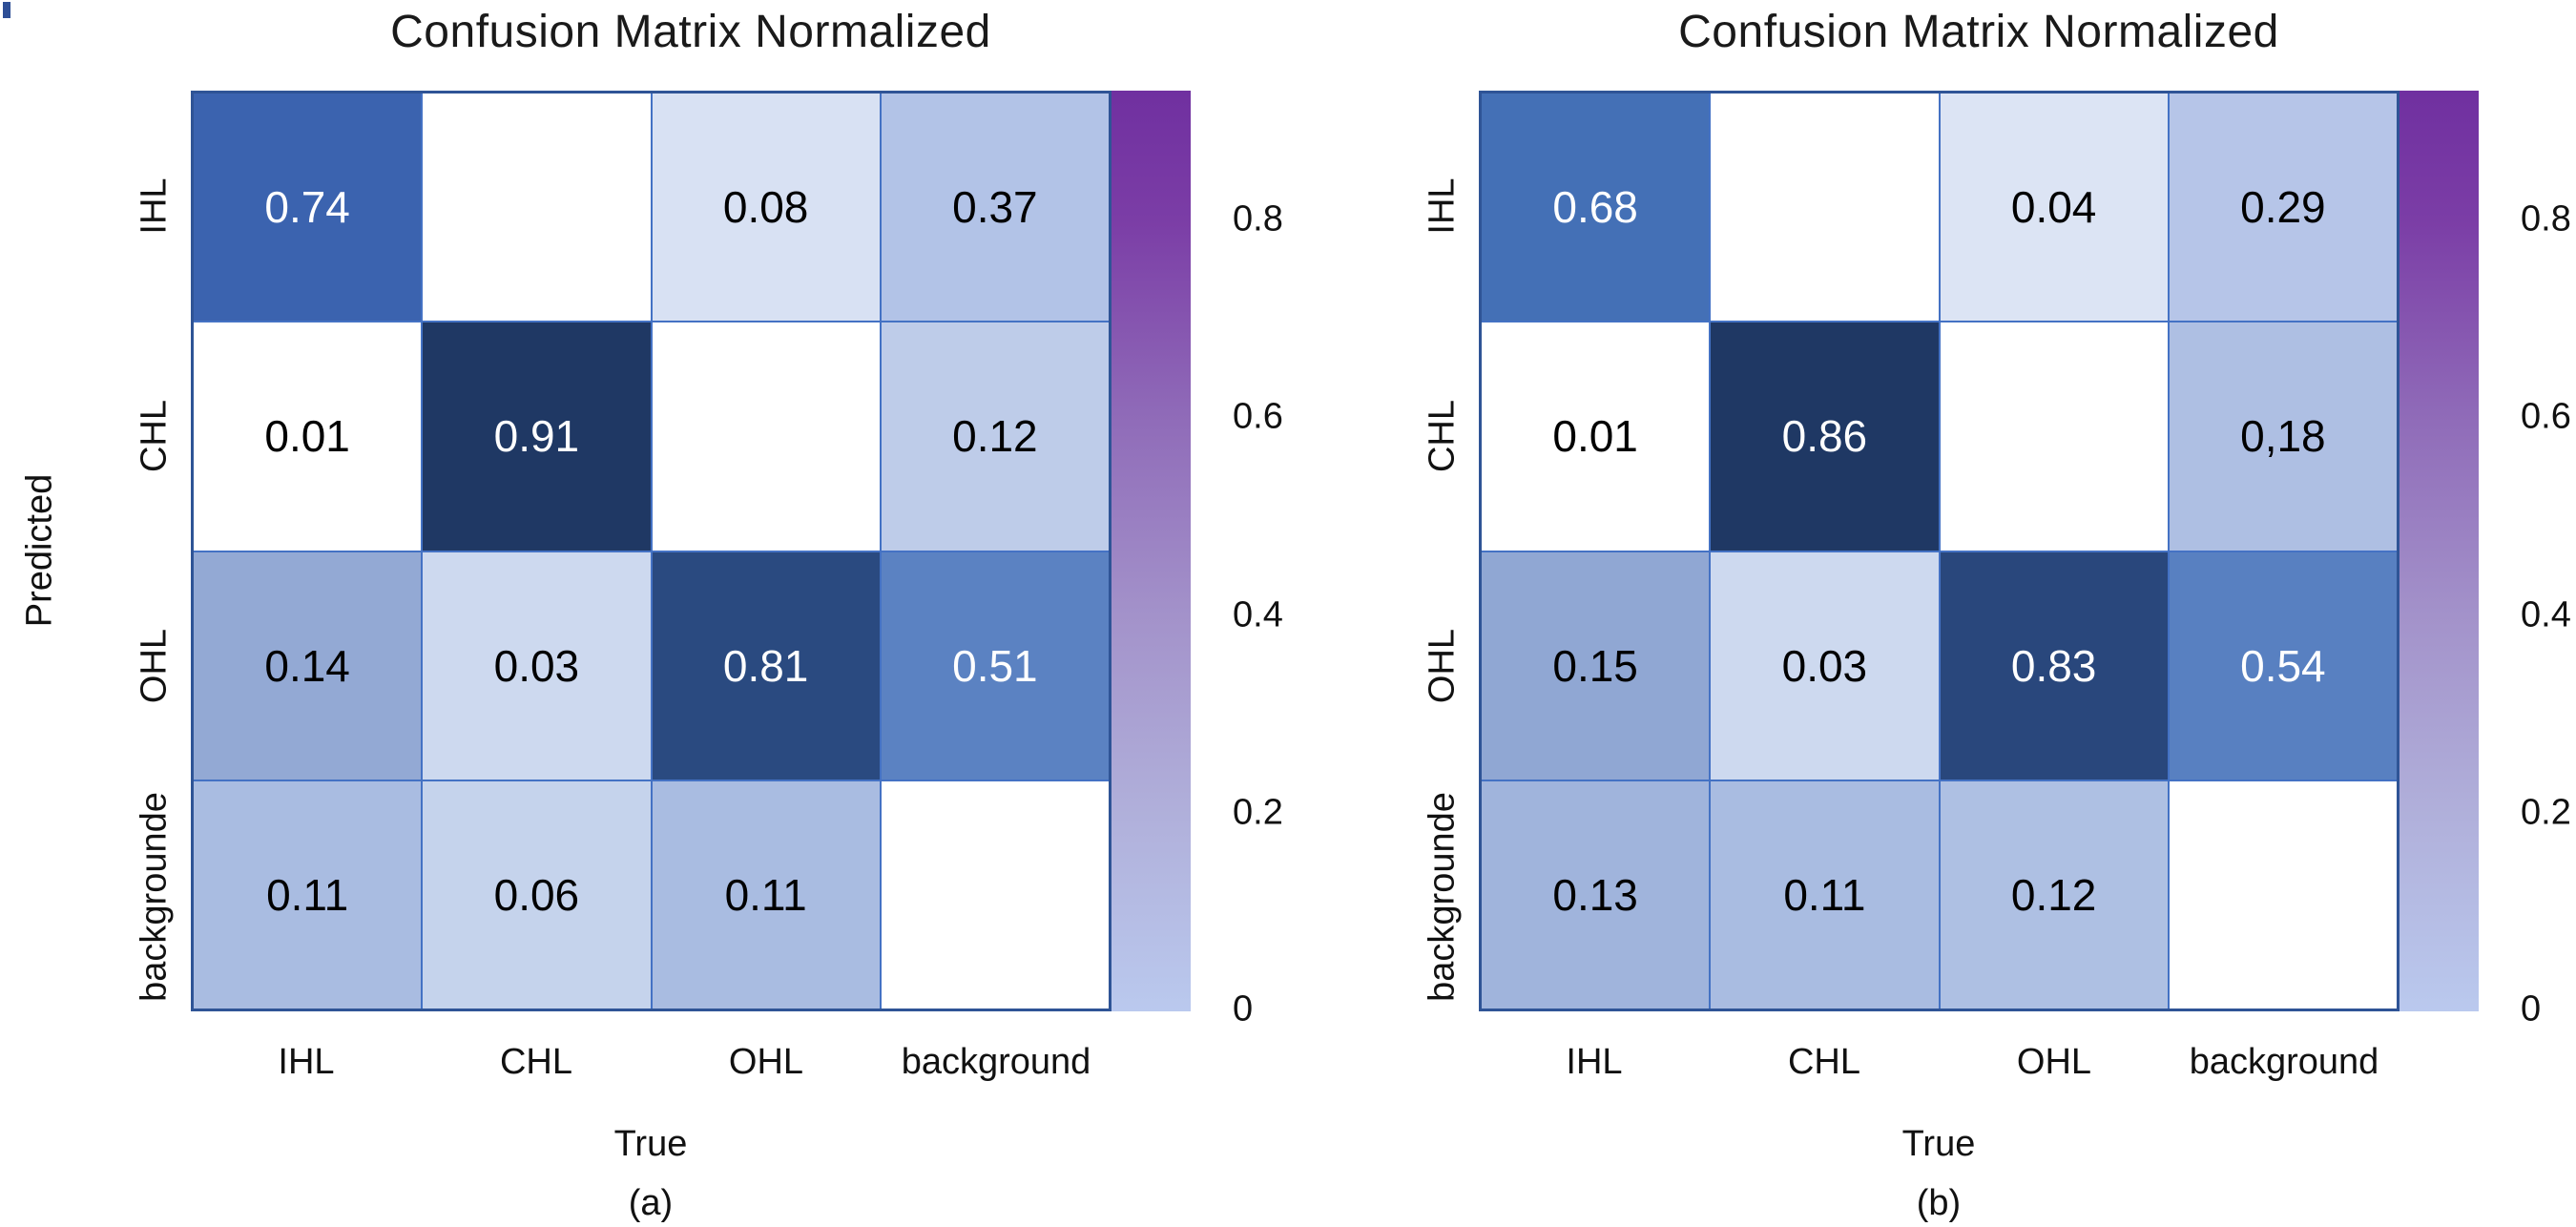 The image size is (2576, 1227). What do you see at coordinates (2283, 437) in the screenshot?
I see `matrix-cell: 0,18` at bounding box center [2283, 437].